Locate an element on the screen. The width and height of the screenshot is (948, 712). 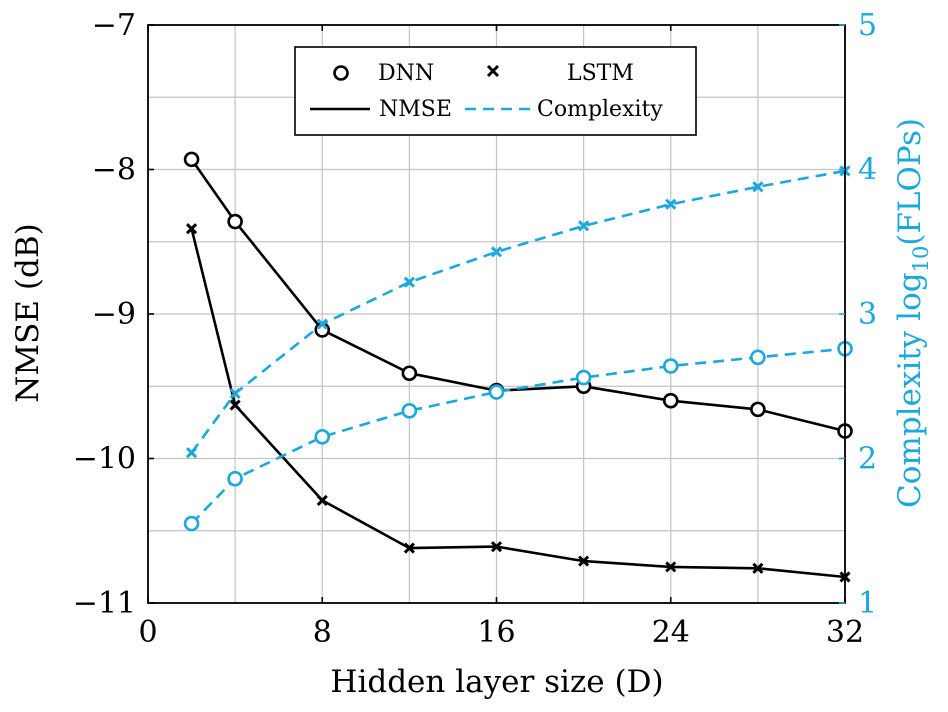
legend: DNN LSTM NMSE Complexity is located at coordinates (495, 91).